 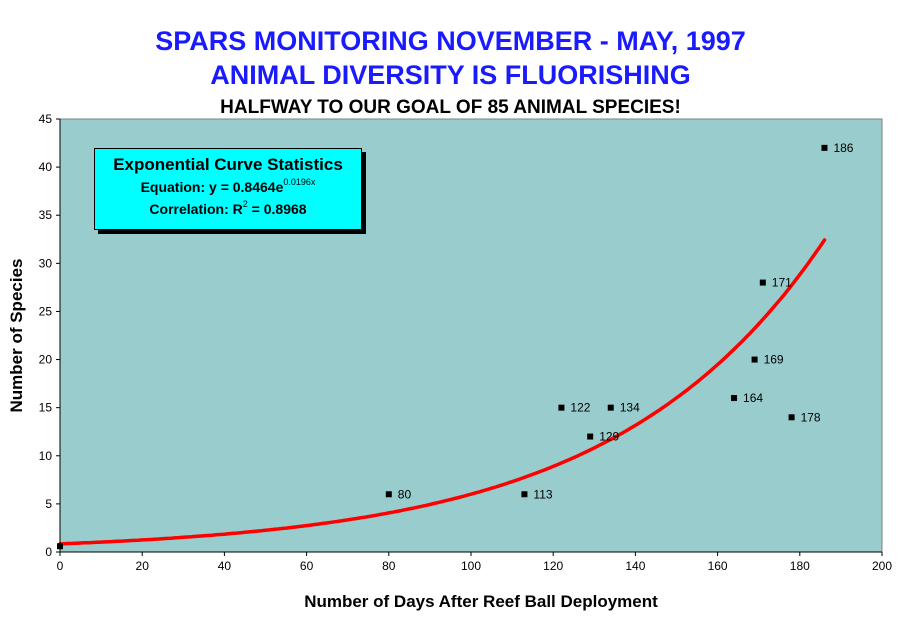 I want to click on x-tick-label: 80, so click(x=389, y=566).